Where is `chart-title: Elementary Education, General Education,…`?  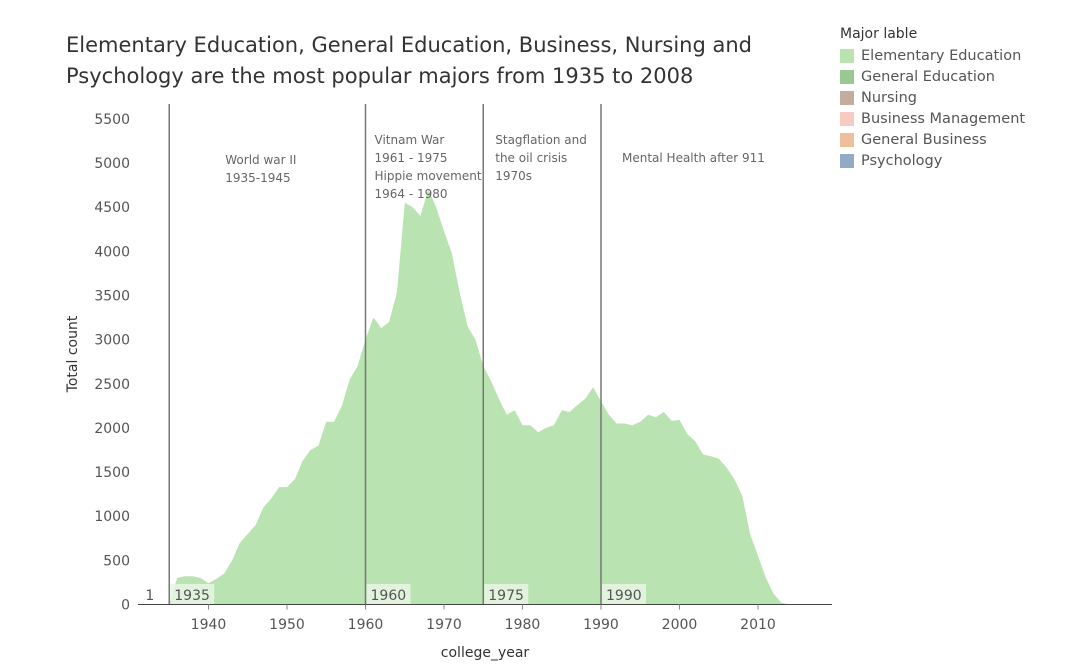 chart-title: Elementary Education, General Education,… is located at coordinates (436, 61).